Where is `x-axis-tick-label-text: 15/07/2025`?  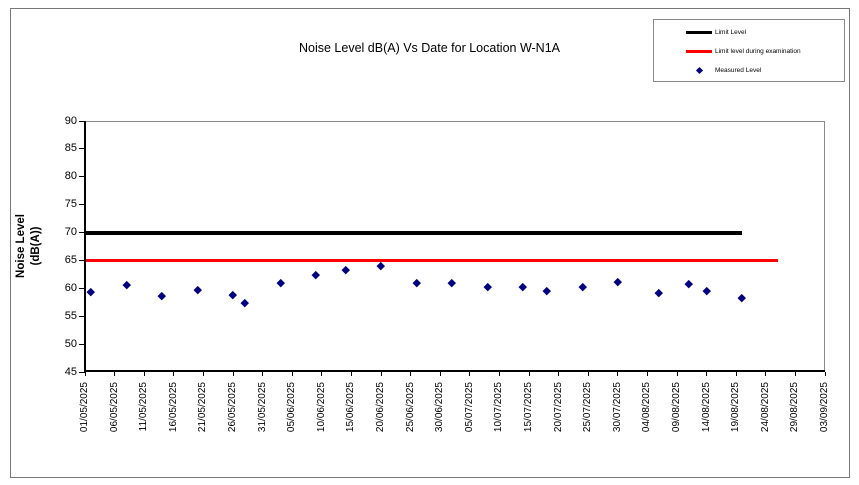
x-axis-tick-label-text: 15/07/2025 is located at coordinates (528, 407).